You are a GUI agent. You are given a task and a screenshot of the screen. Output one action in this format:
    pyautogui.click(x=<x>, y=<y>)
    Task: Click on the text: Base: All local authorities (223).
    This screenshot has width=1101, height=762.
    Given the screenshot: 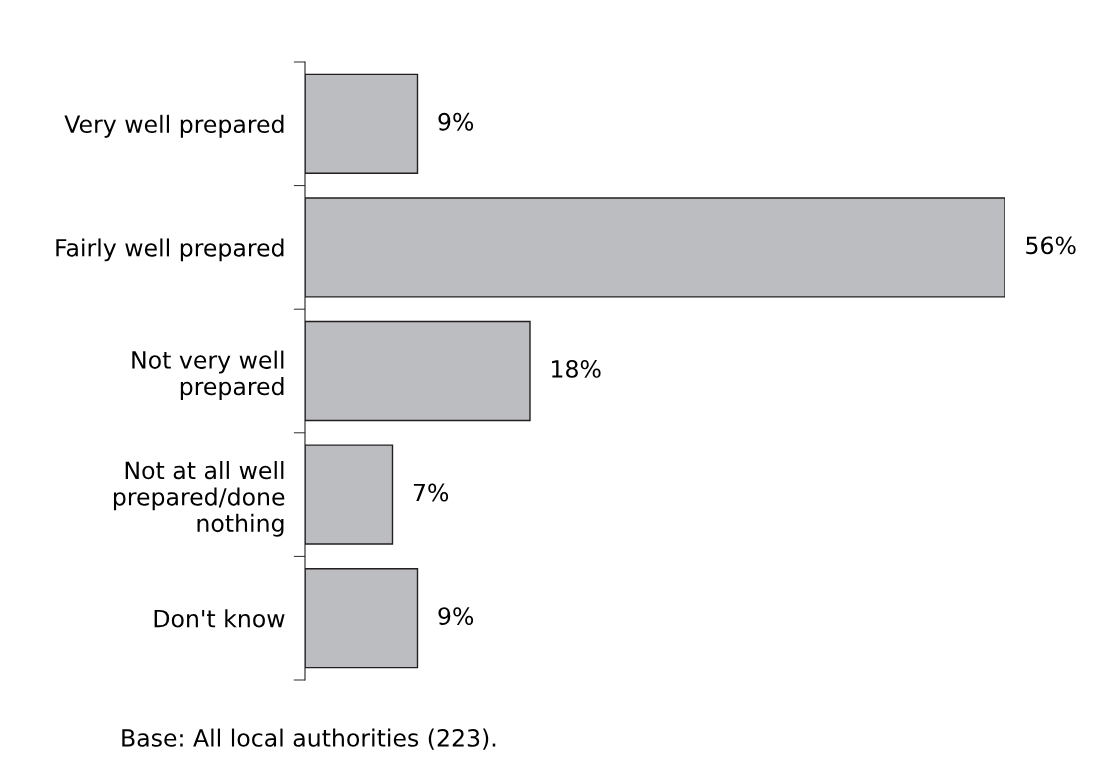 What is the action you would take?
    pyautogui.click(x=309, y=739)
    